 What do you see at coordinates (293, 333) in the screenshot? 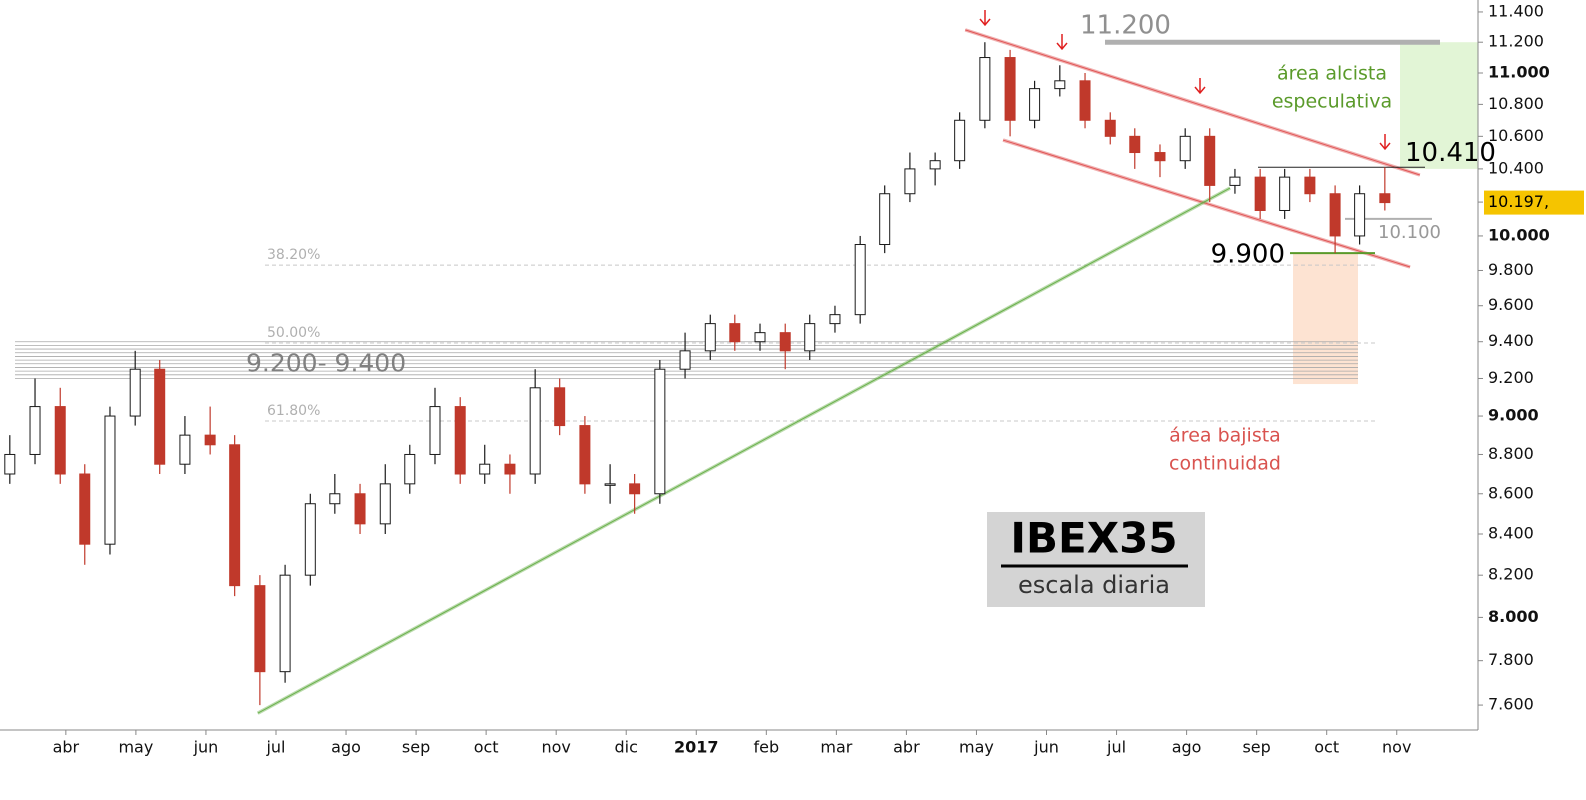
I see `fib-label: 50.00%` at bounding box center [293, 333].